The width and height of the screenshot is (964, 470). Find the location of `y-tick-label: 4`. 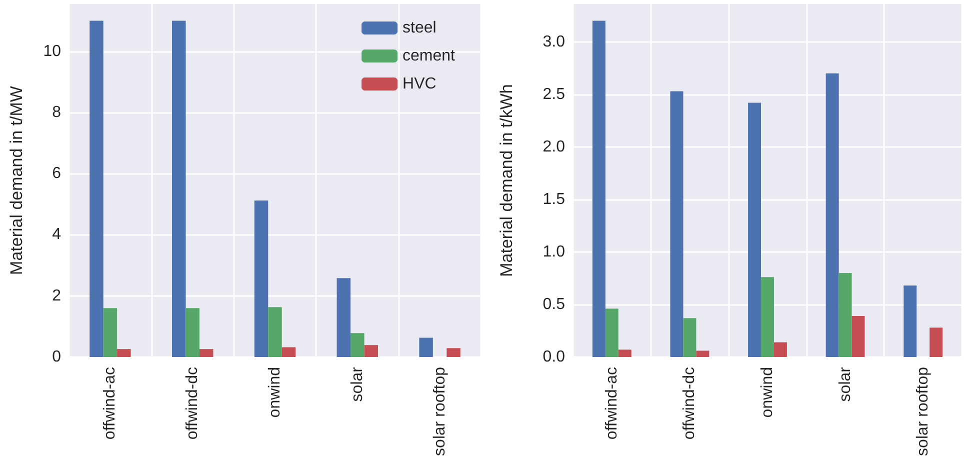

y-tick-label: 4 is located at coordinates (57, 235).